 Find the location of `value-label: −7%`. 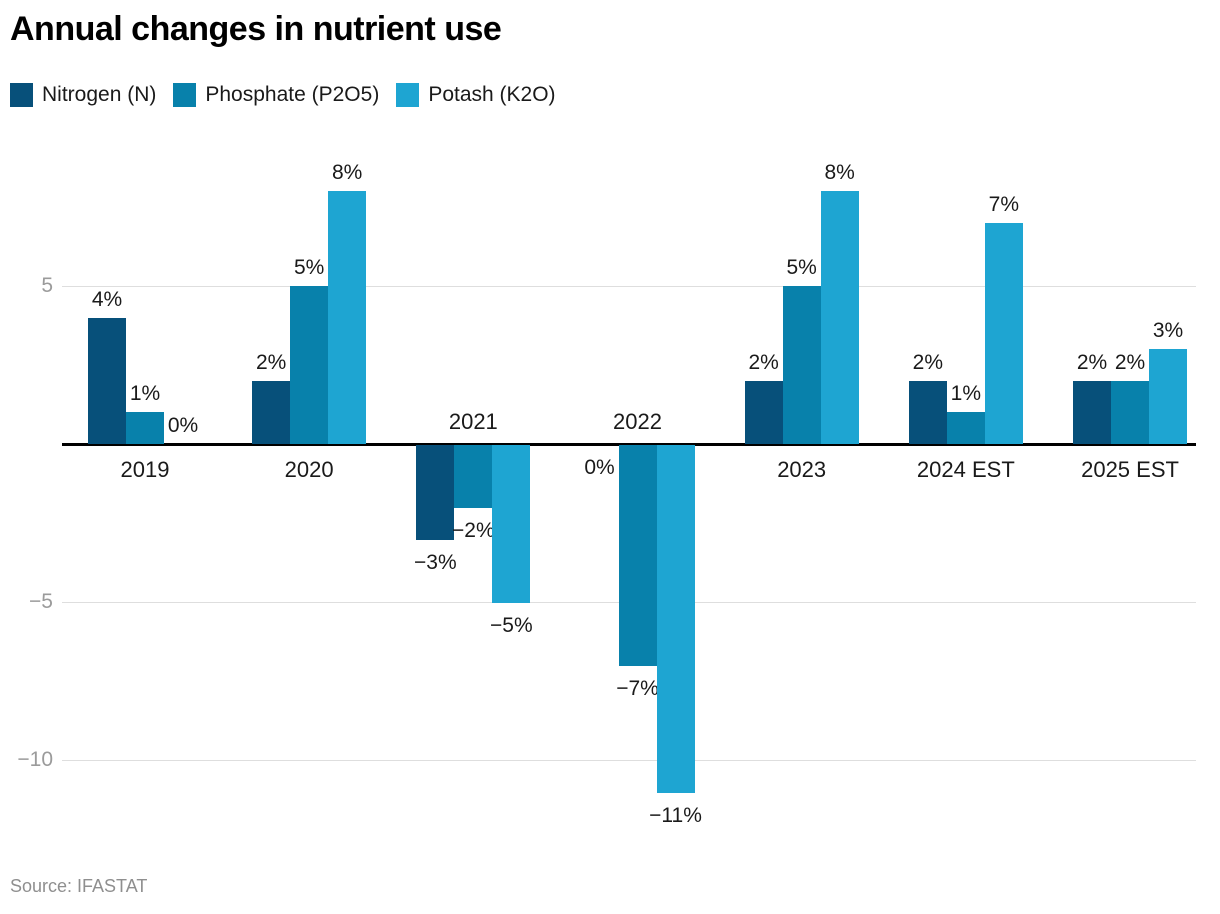

value-label: −7% is located at coordinates (637, 689).